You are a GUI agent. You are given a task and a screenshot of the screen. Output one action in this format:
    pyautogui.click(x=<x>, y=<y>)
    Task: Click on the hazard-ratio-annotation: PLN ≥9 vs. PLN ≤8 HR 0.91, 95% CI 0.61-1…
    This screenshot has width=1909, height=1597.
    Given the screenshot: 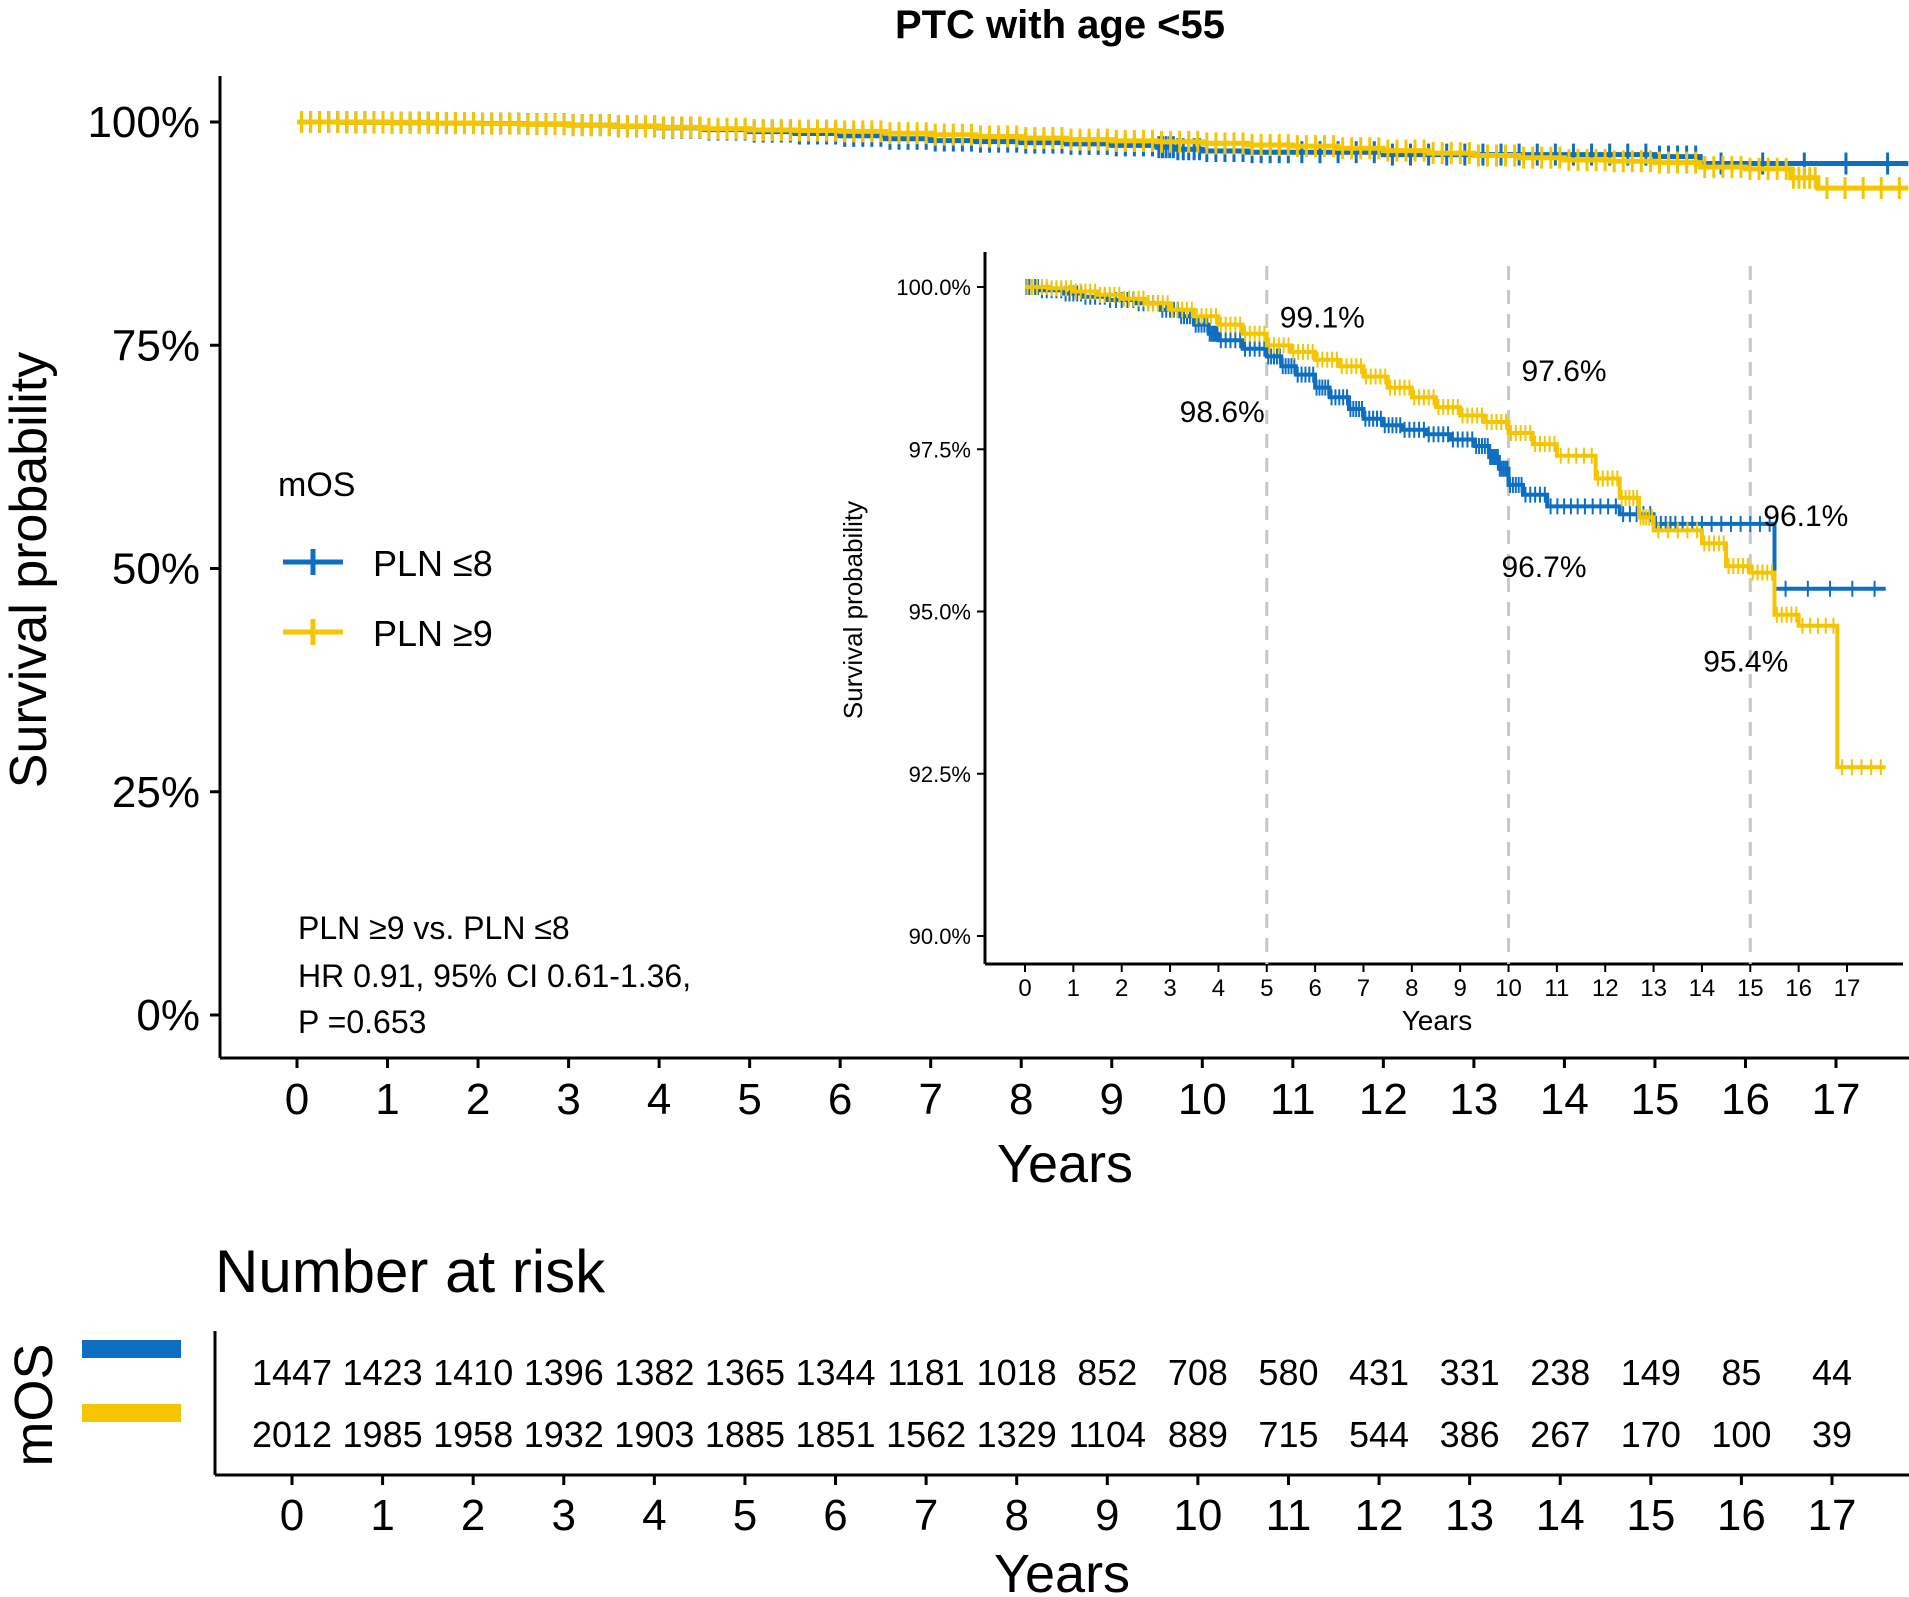 What is the action you would take?
    pyautogui.click(x=494, y=975)
    